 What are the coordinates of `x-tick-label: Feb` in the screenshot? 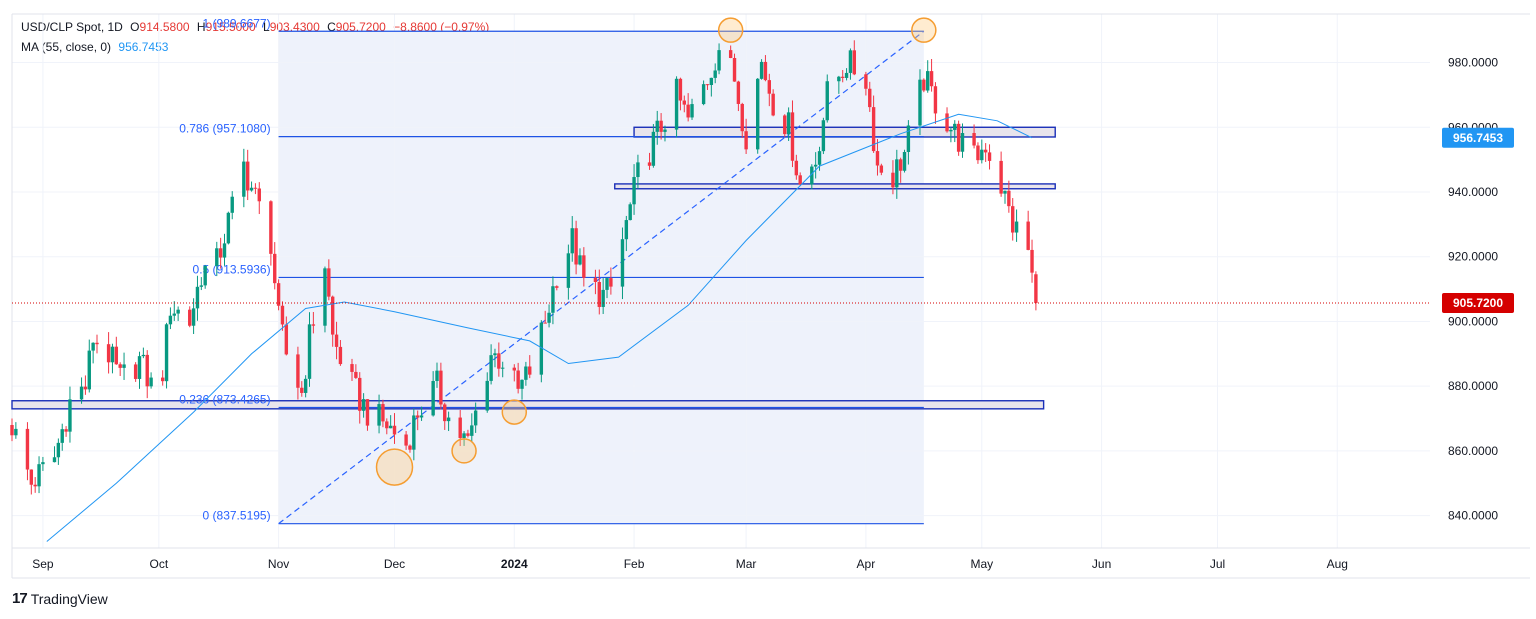 It's located at (634, 564).